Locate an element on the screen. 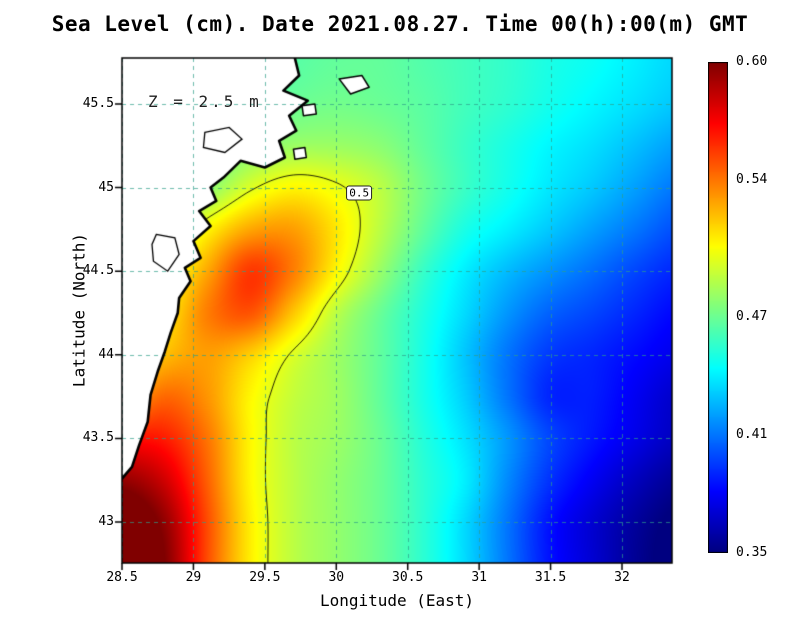 This screenshot has width=800, height=618. colorbar-tick-label: 0.35 is located at coordinates (752, 552).